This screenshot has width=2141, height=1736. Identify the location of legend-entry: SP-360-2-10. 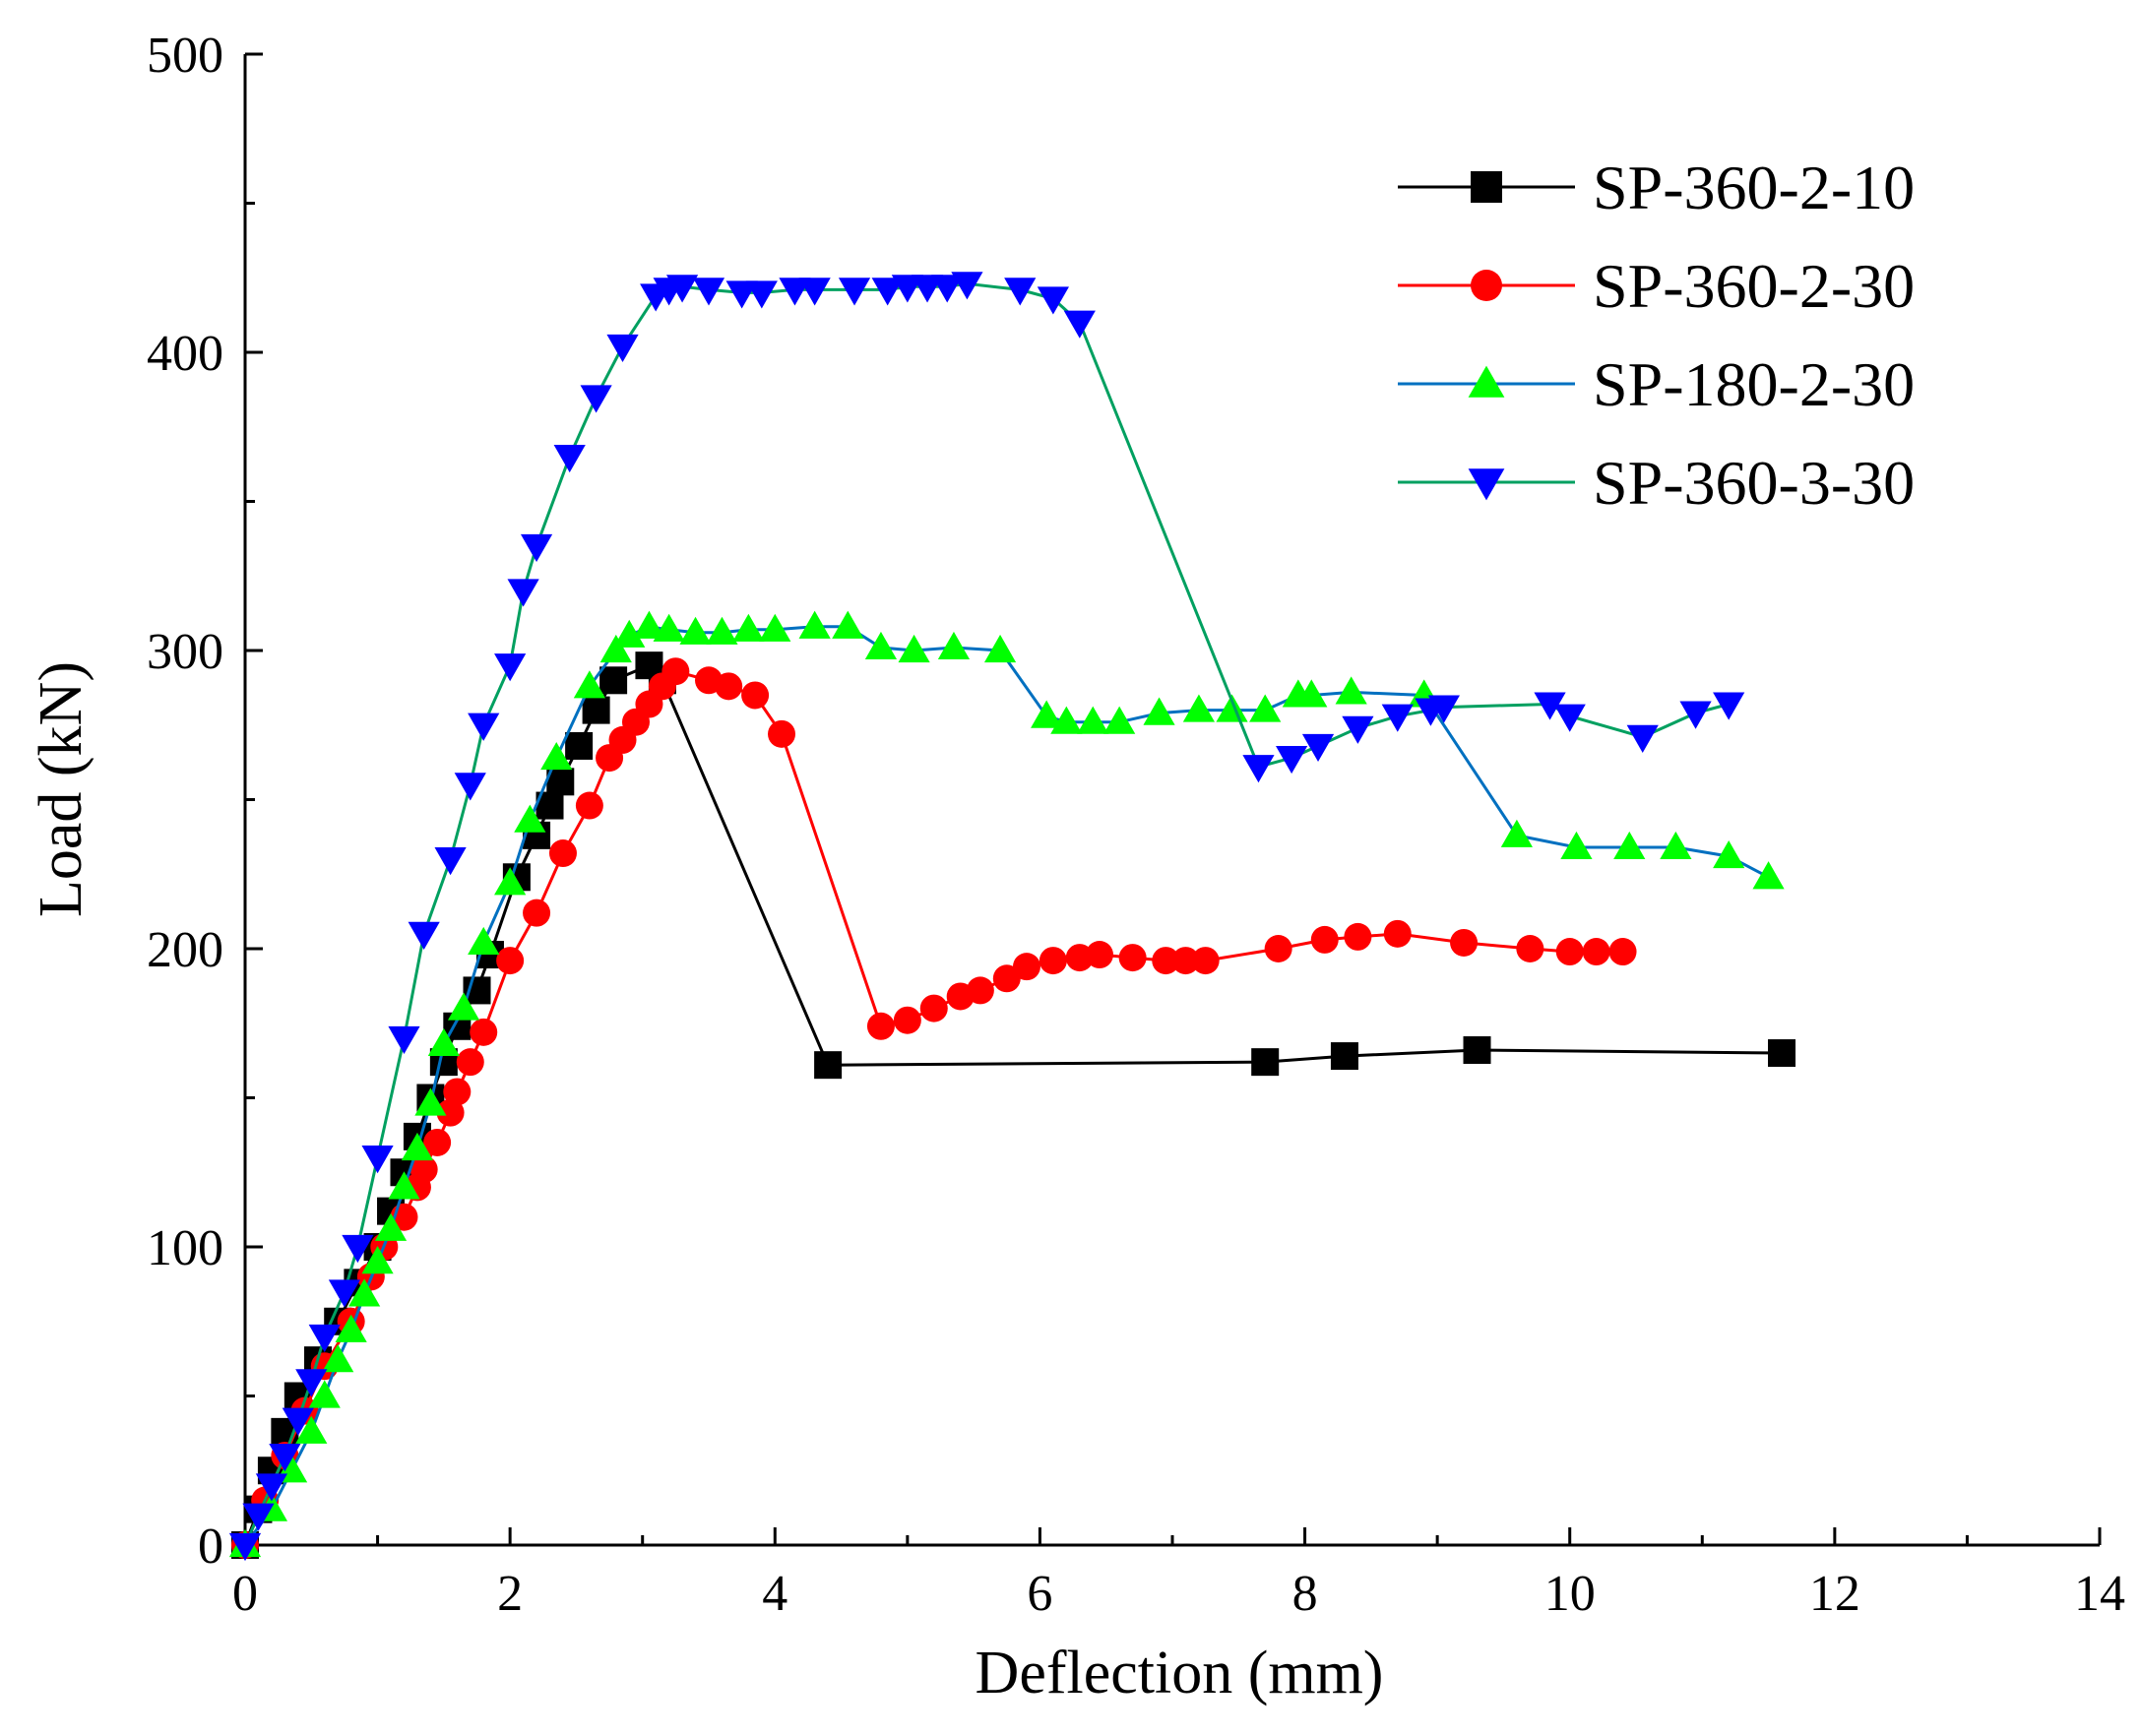
(1656, 187).